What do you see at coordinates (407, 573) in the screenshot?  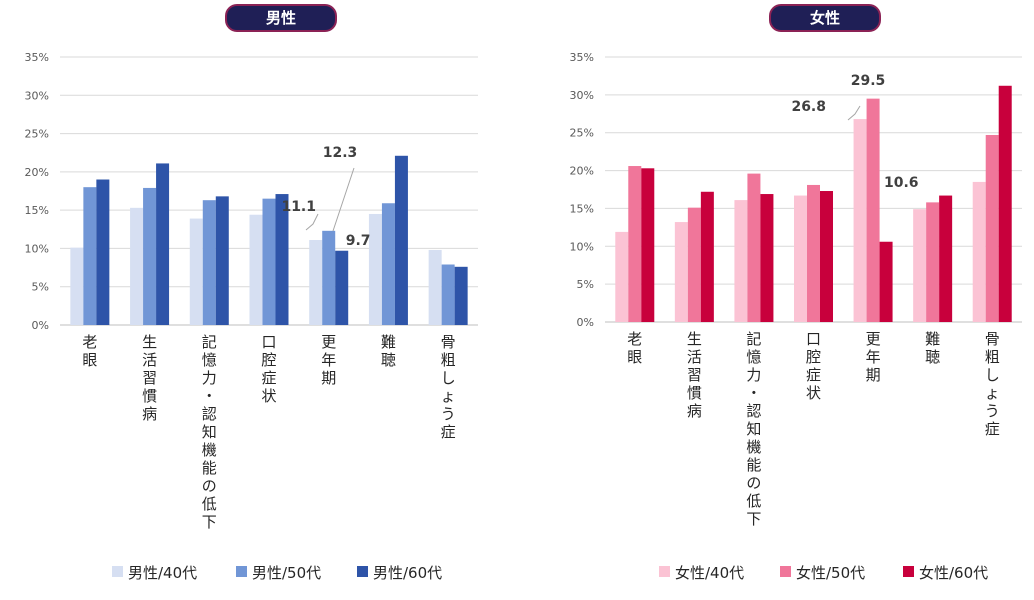 I see `legend-label: 男性/60代` at bounding box center [407, 573].